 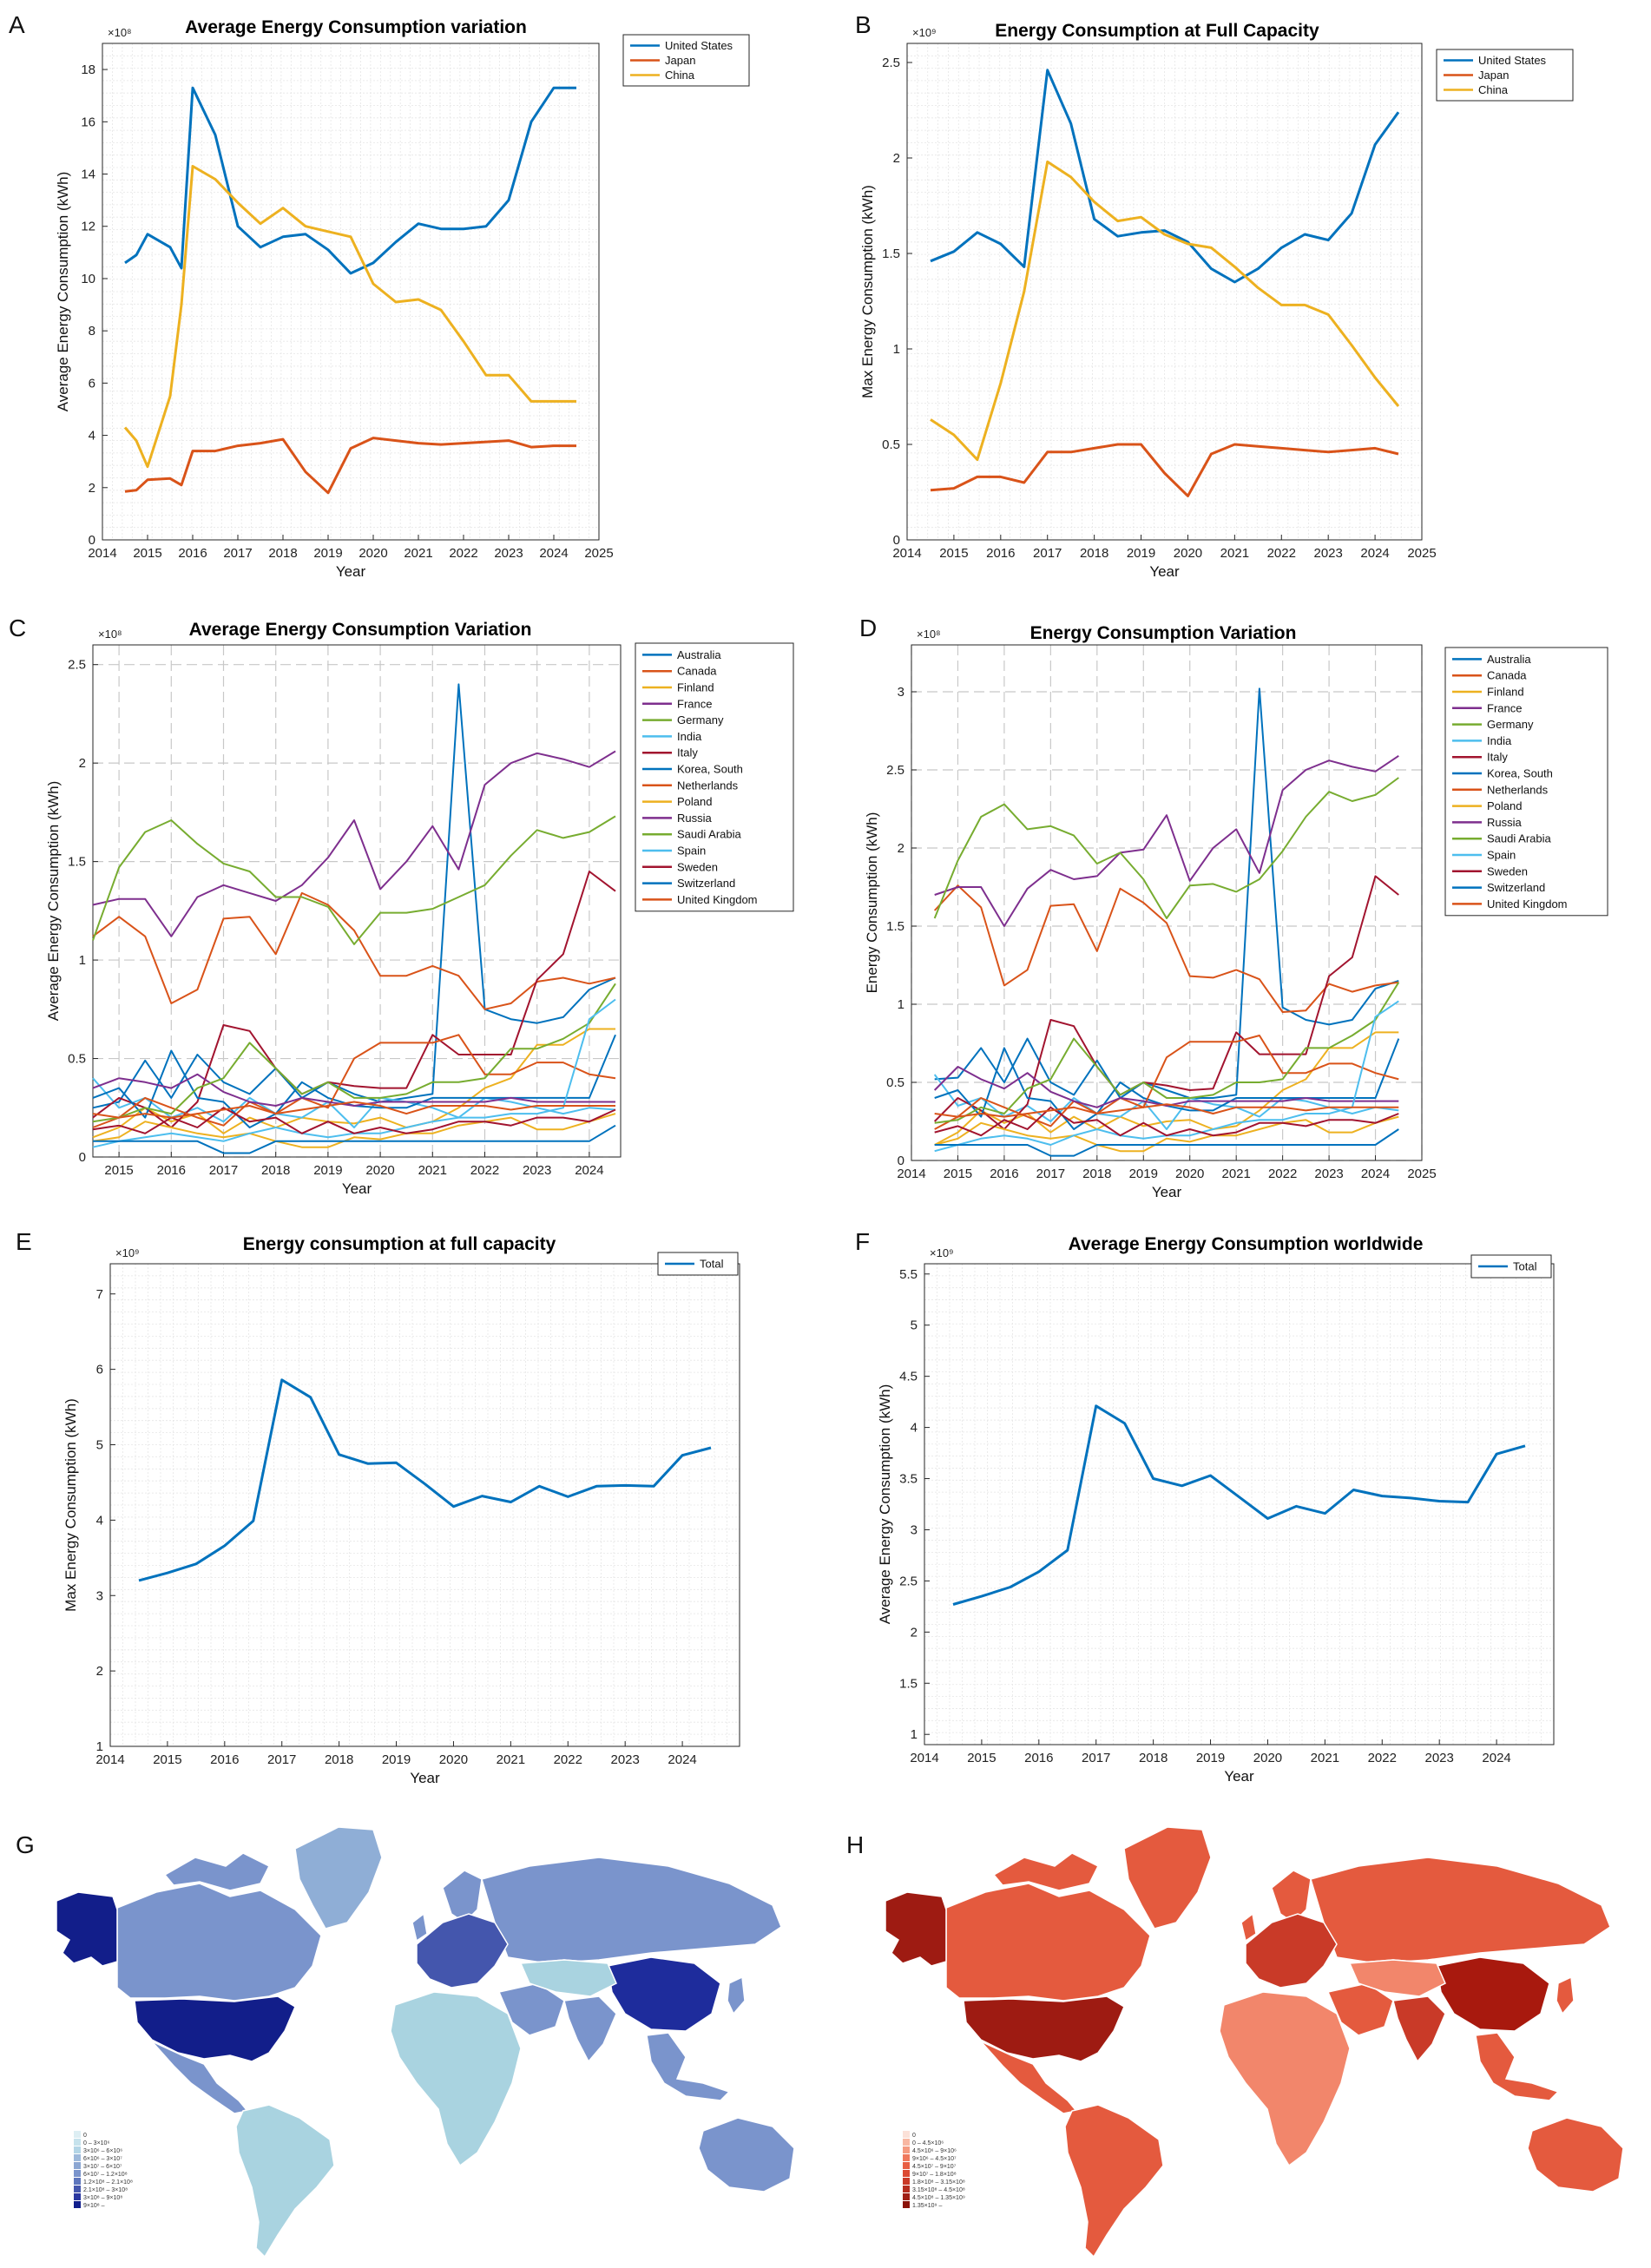 I want to click on legend-entry: United Kingdom, so click(x=717, y=899).